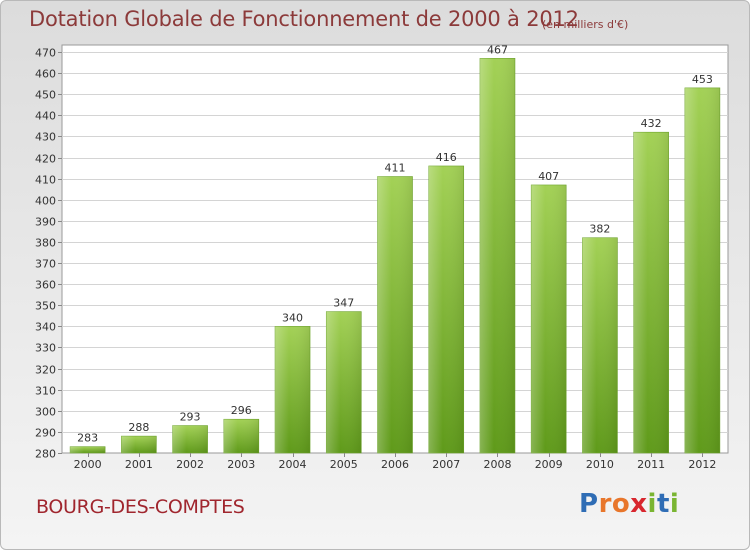 The width and height of the screenshot is (750, 550). What do you see at coordinates (621, 504) in the screenshot?
I see `logo-letter: o` at bounding box center [621, 504].